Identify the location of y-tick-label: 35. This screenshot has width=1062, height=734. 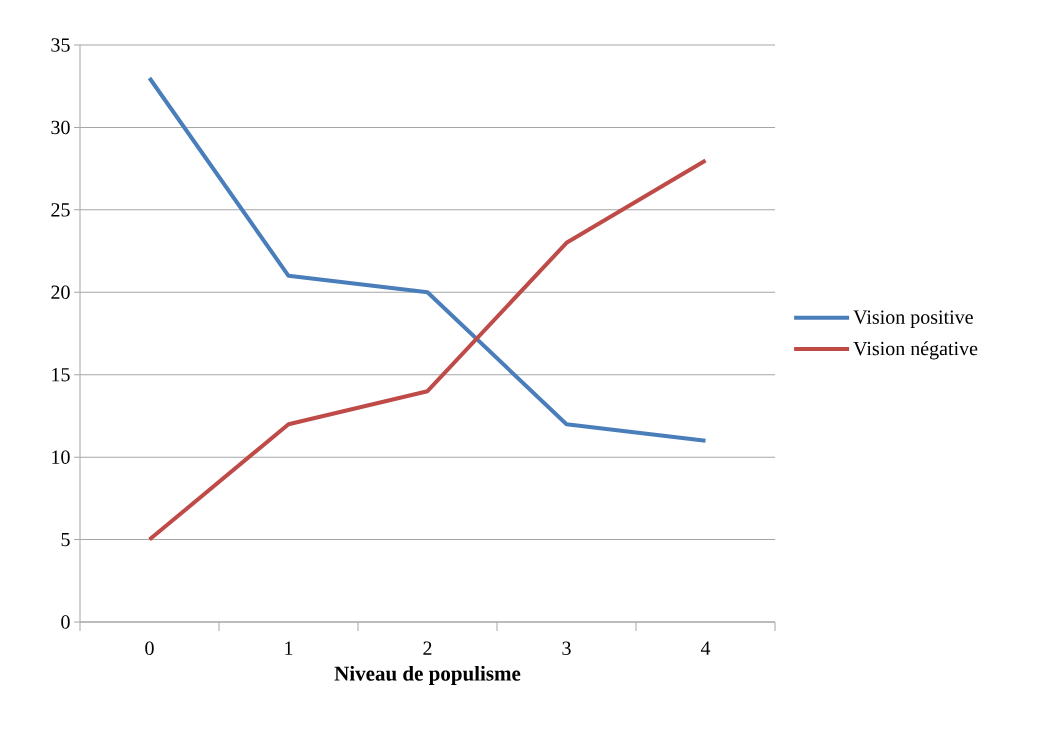
(60, 45).